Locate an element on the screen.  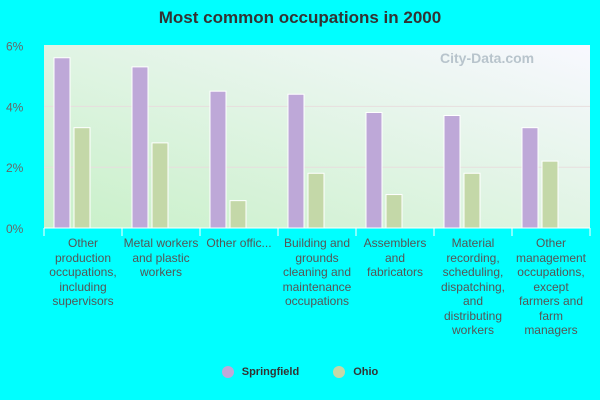
y-tick-label: 4% is located at coordinates (15, 107).